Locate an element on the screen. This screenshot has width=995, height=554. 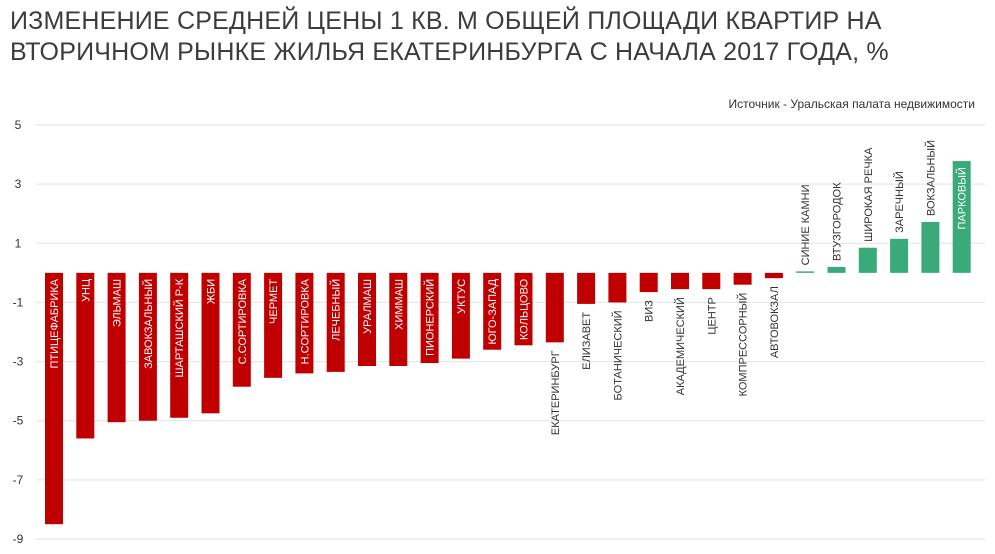
bar-label: ВИЗ is located at coordinates (650, 311).